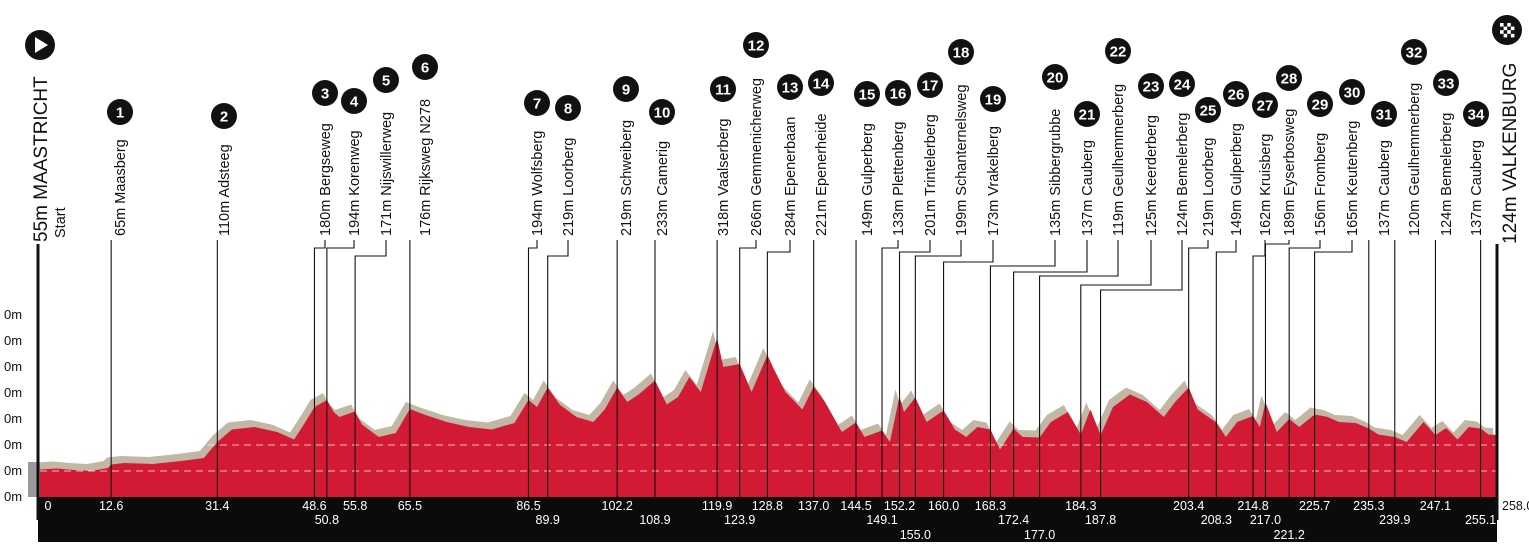  What do you see at coordinates (662, 113) in the screenshot?
I see `climb-number: 10` at bounding box center [662, 113].